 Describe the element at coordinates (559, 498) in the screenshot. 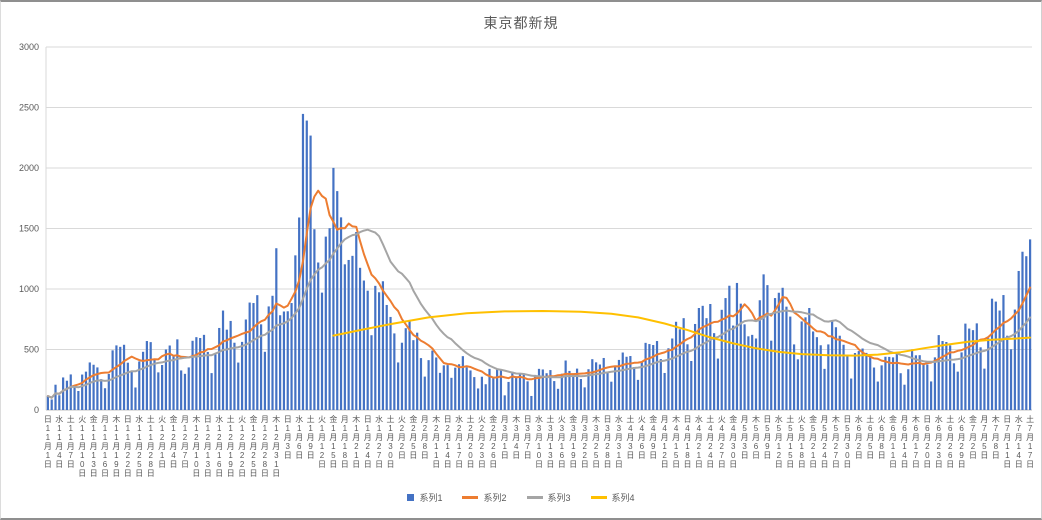

I see `legend-label-series3: 系列3` at that location.